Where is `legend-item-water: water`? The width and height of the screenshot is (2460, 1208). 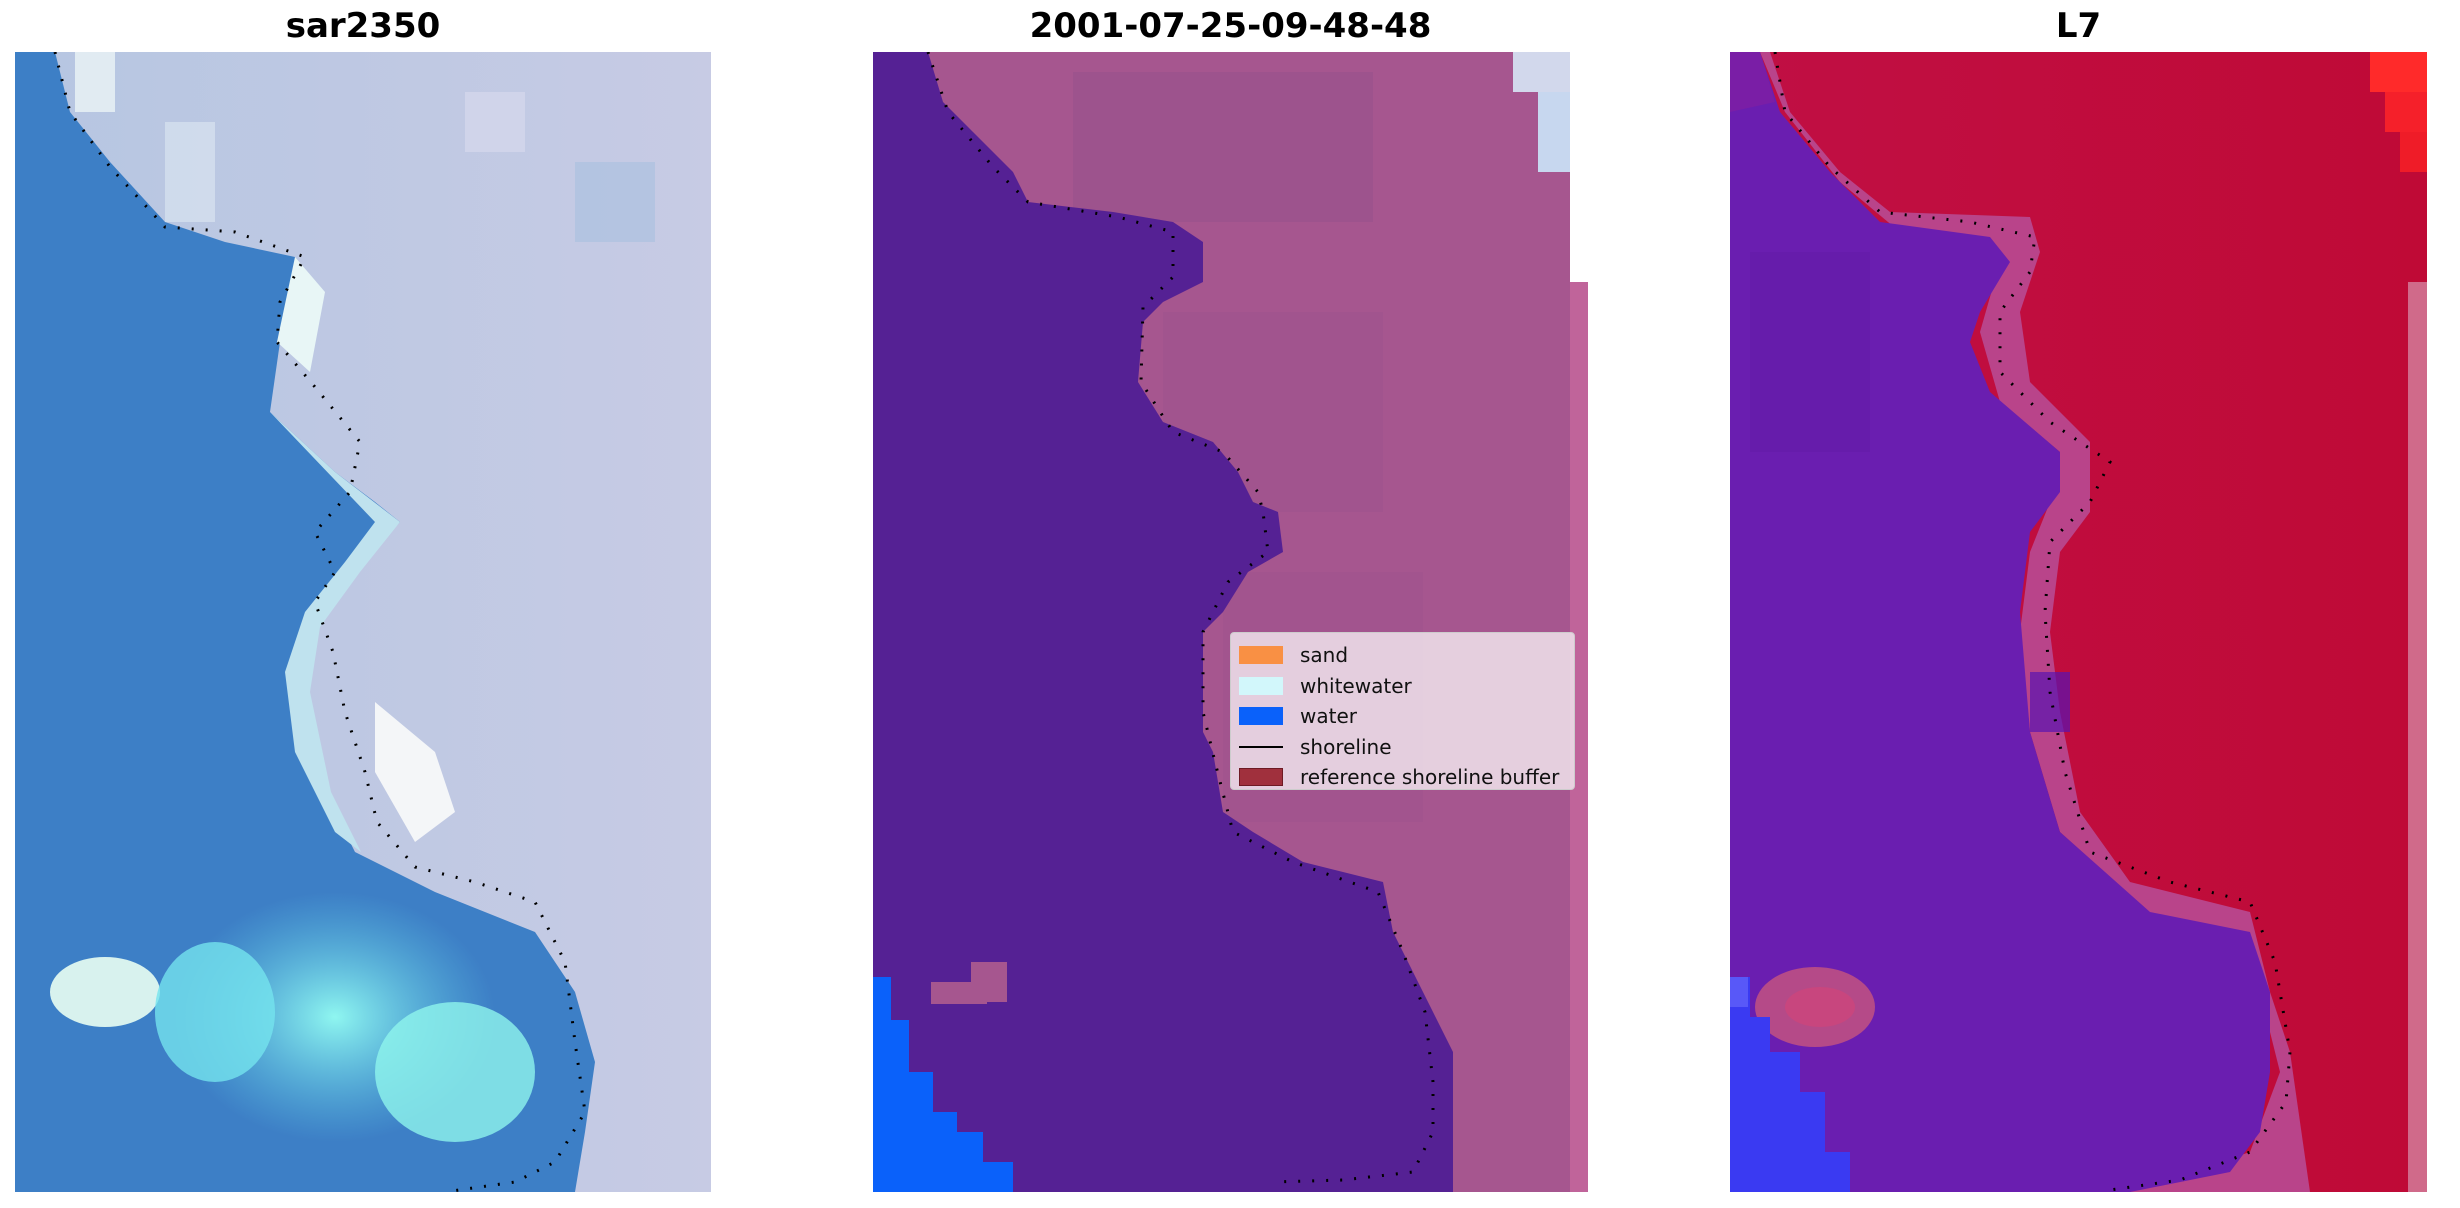 legend-item-water: water is located at coordinates (1402, 716).